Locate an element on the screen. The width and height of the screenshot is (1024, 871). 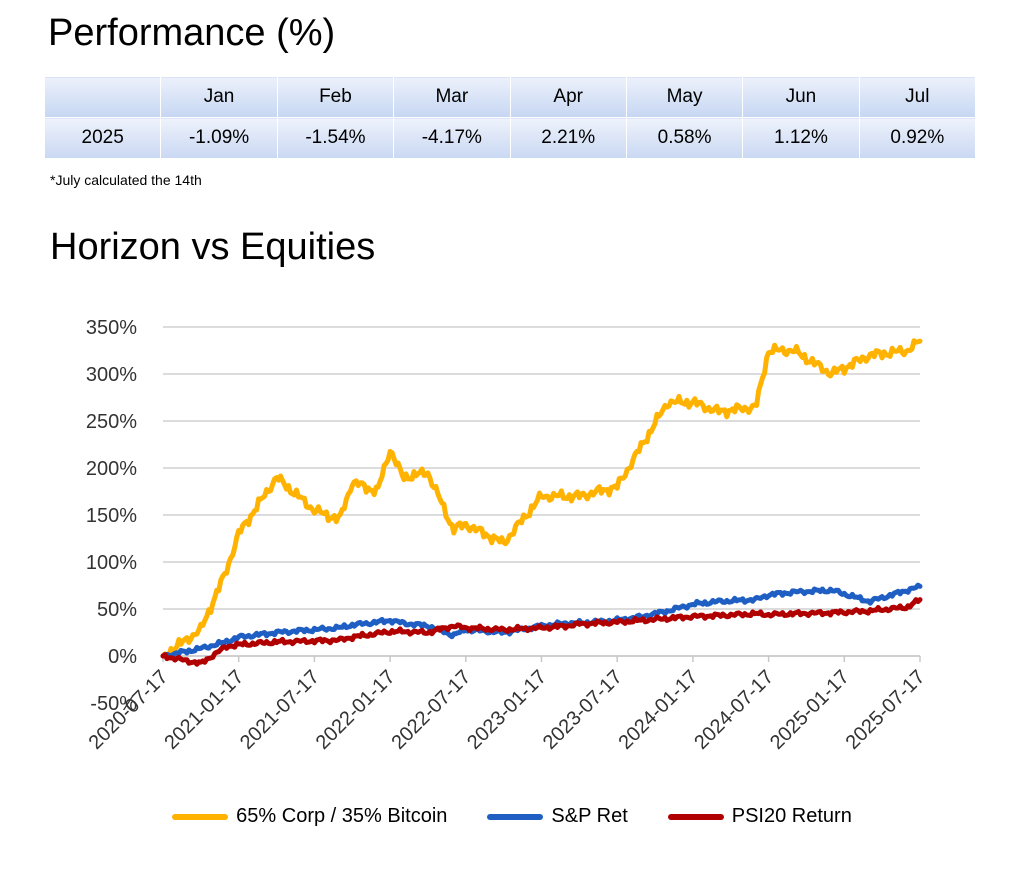
table-cell: -1.09% is located at coordinates (219, 138).